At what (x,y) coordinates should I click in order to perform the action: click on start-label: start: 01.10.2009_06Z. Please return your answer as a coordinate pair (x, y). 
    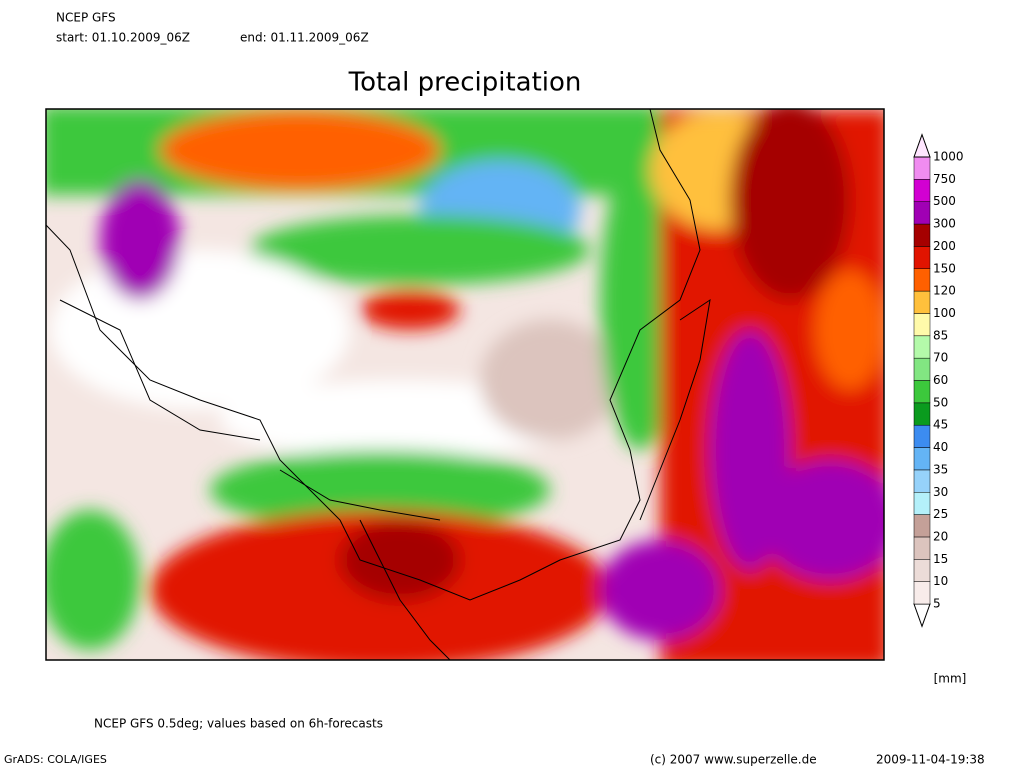
    Looking at the image, I should click on (123, 38).